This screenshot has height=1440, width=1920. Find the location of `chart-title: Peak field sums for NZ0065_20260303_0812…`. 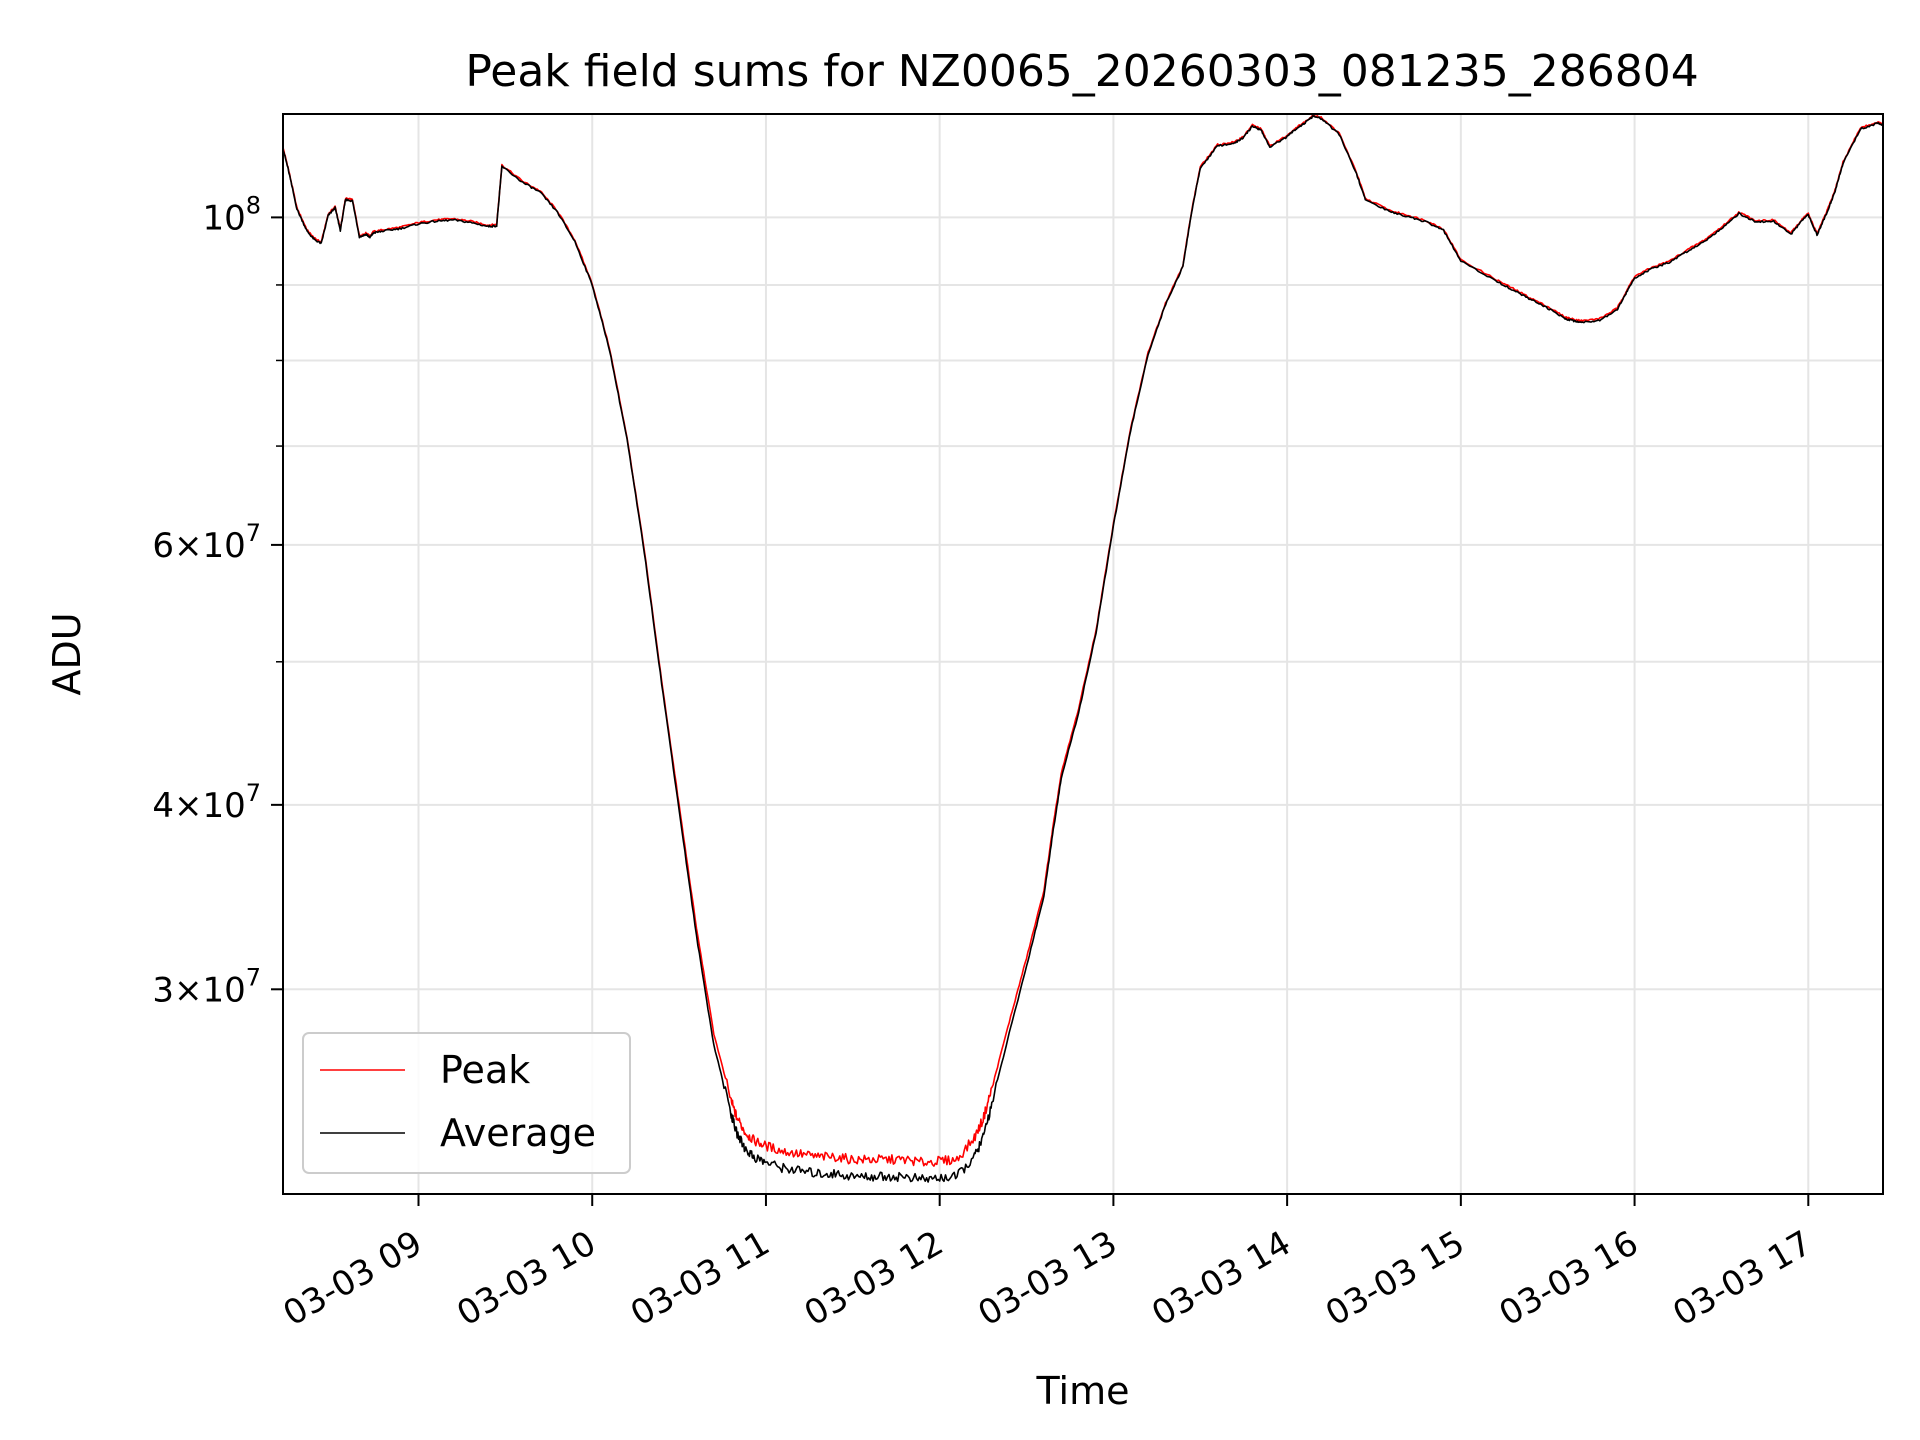

chart-title: Peak field sums for NZ0065_20260303_0812… is located at coordinates (1081, 71).